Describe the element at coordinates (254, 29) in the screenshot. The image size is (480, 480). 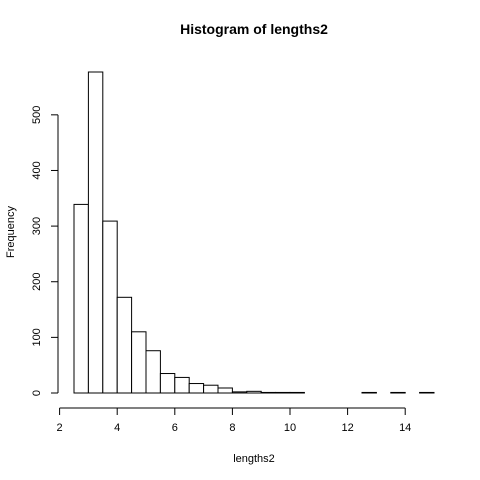
I see `chart-title: Histogram of lengths2` at that location.